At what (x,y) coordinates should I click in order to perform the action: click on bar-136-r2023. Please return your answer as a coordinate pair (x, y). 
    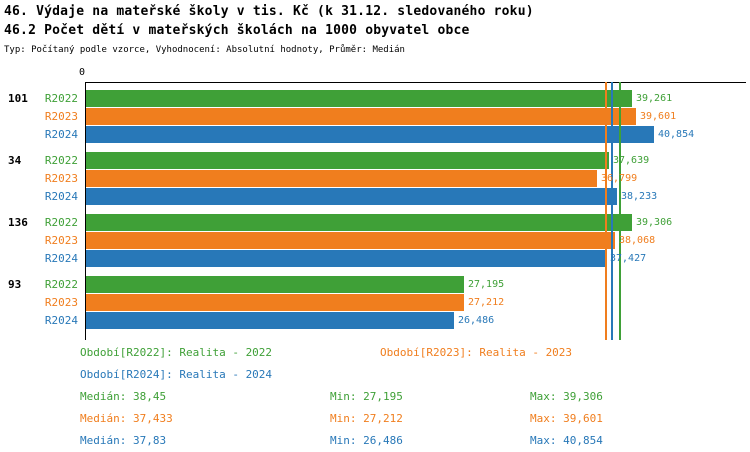
    Looking at the image, I should click on (350, 240).